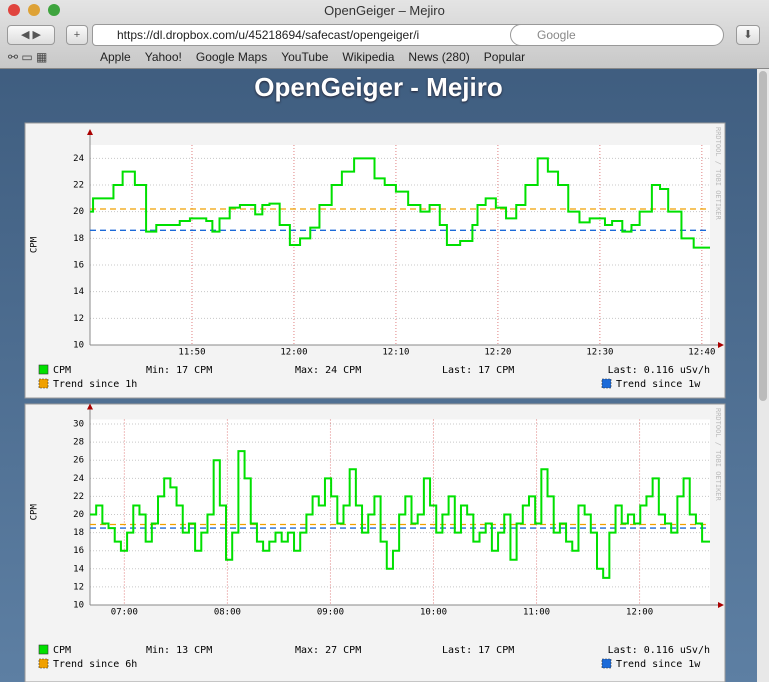  Describe the element at coordinates (497, 353) in the screenshot. I see `x-tick-label: 12:20` at that location.